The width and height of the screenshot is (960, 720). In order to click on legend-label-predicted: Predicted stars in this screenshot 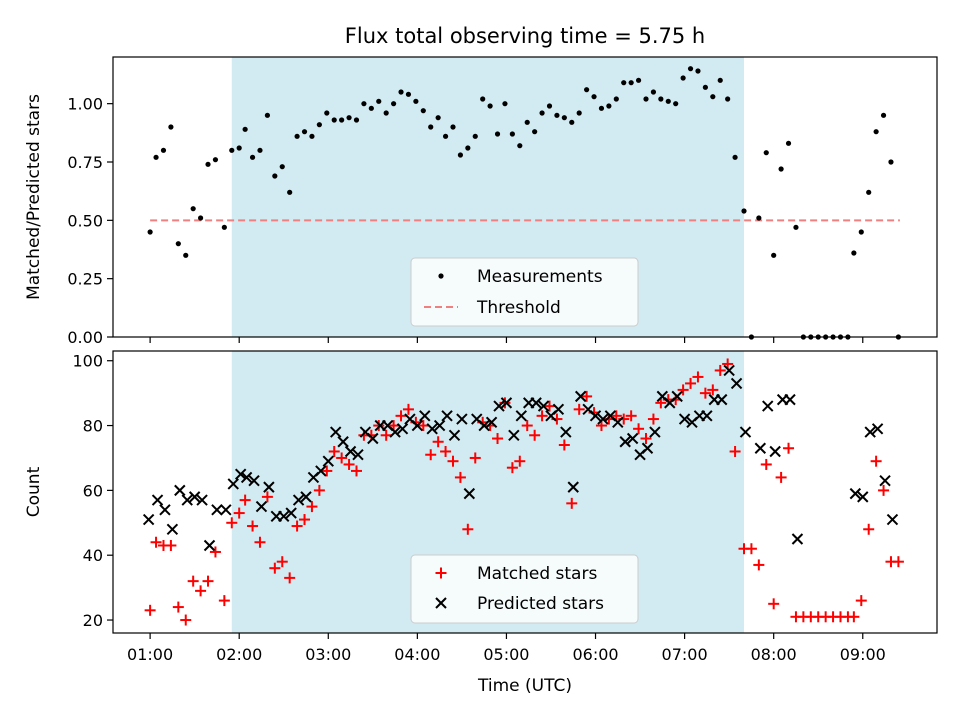, I will do `click(540, 604)`.